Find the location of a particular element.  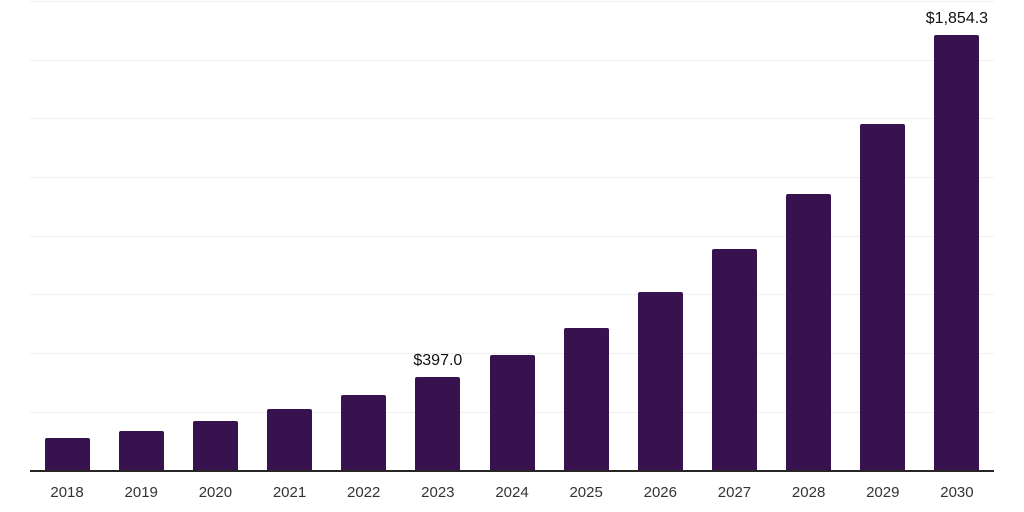

x-tick-label-2022: 2022 is located at coordinates (364, 492).